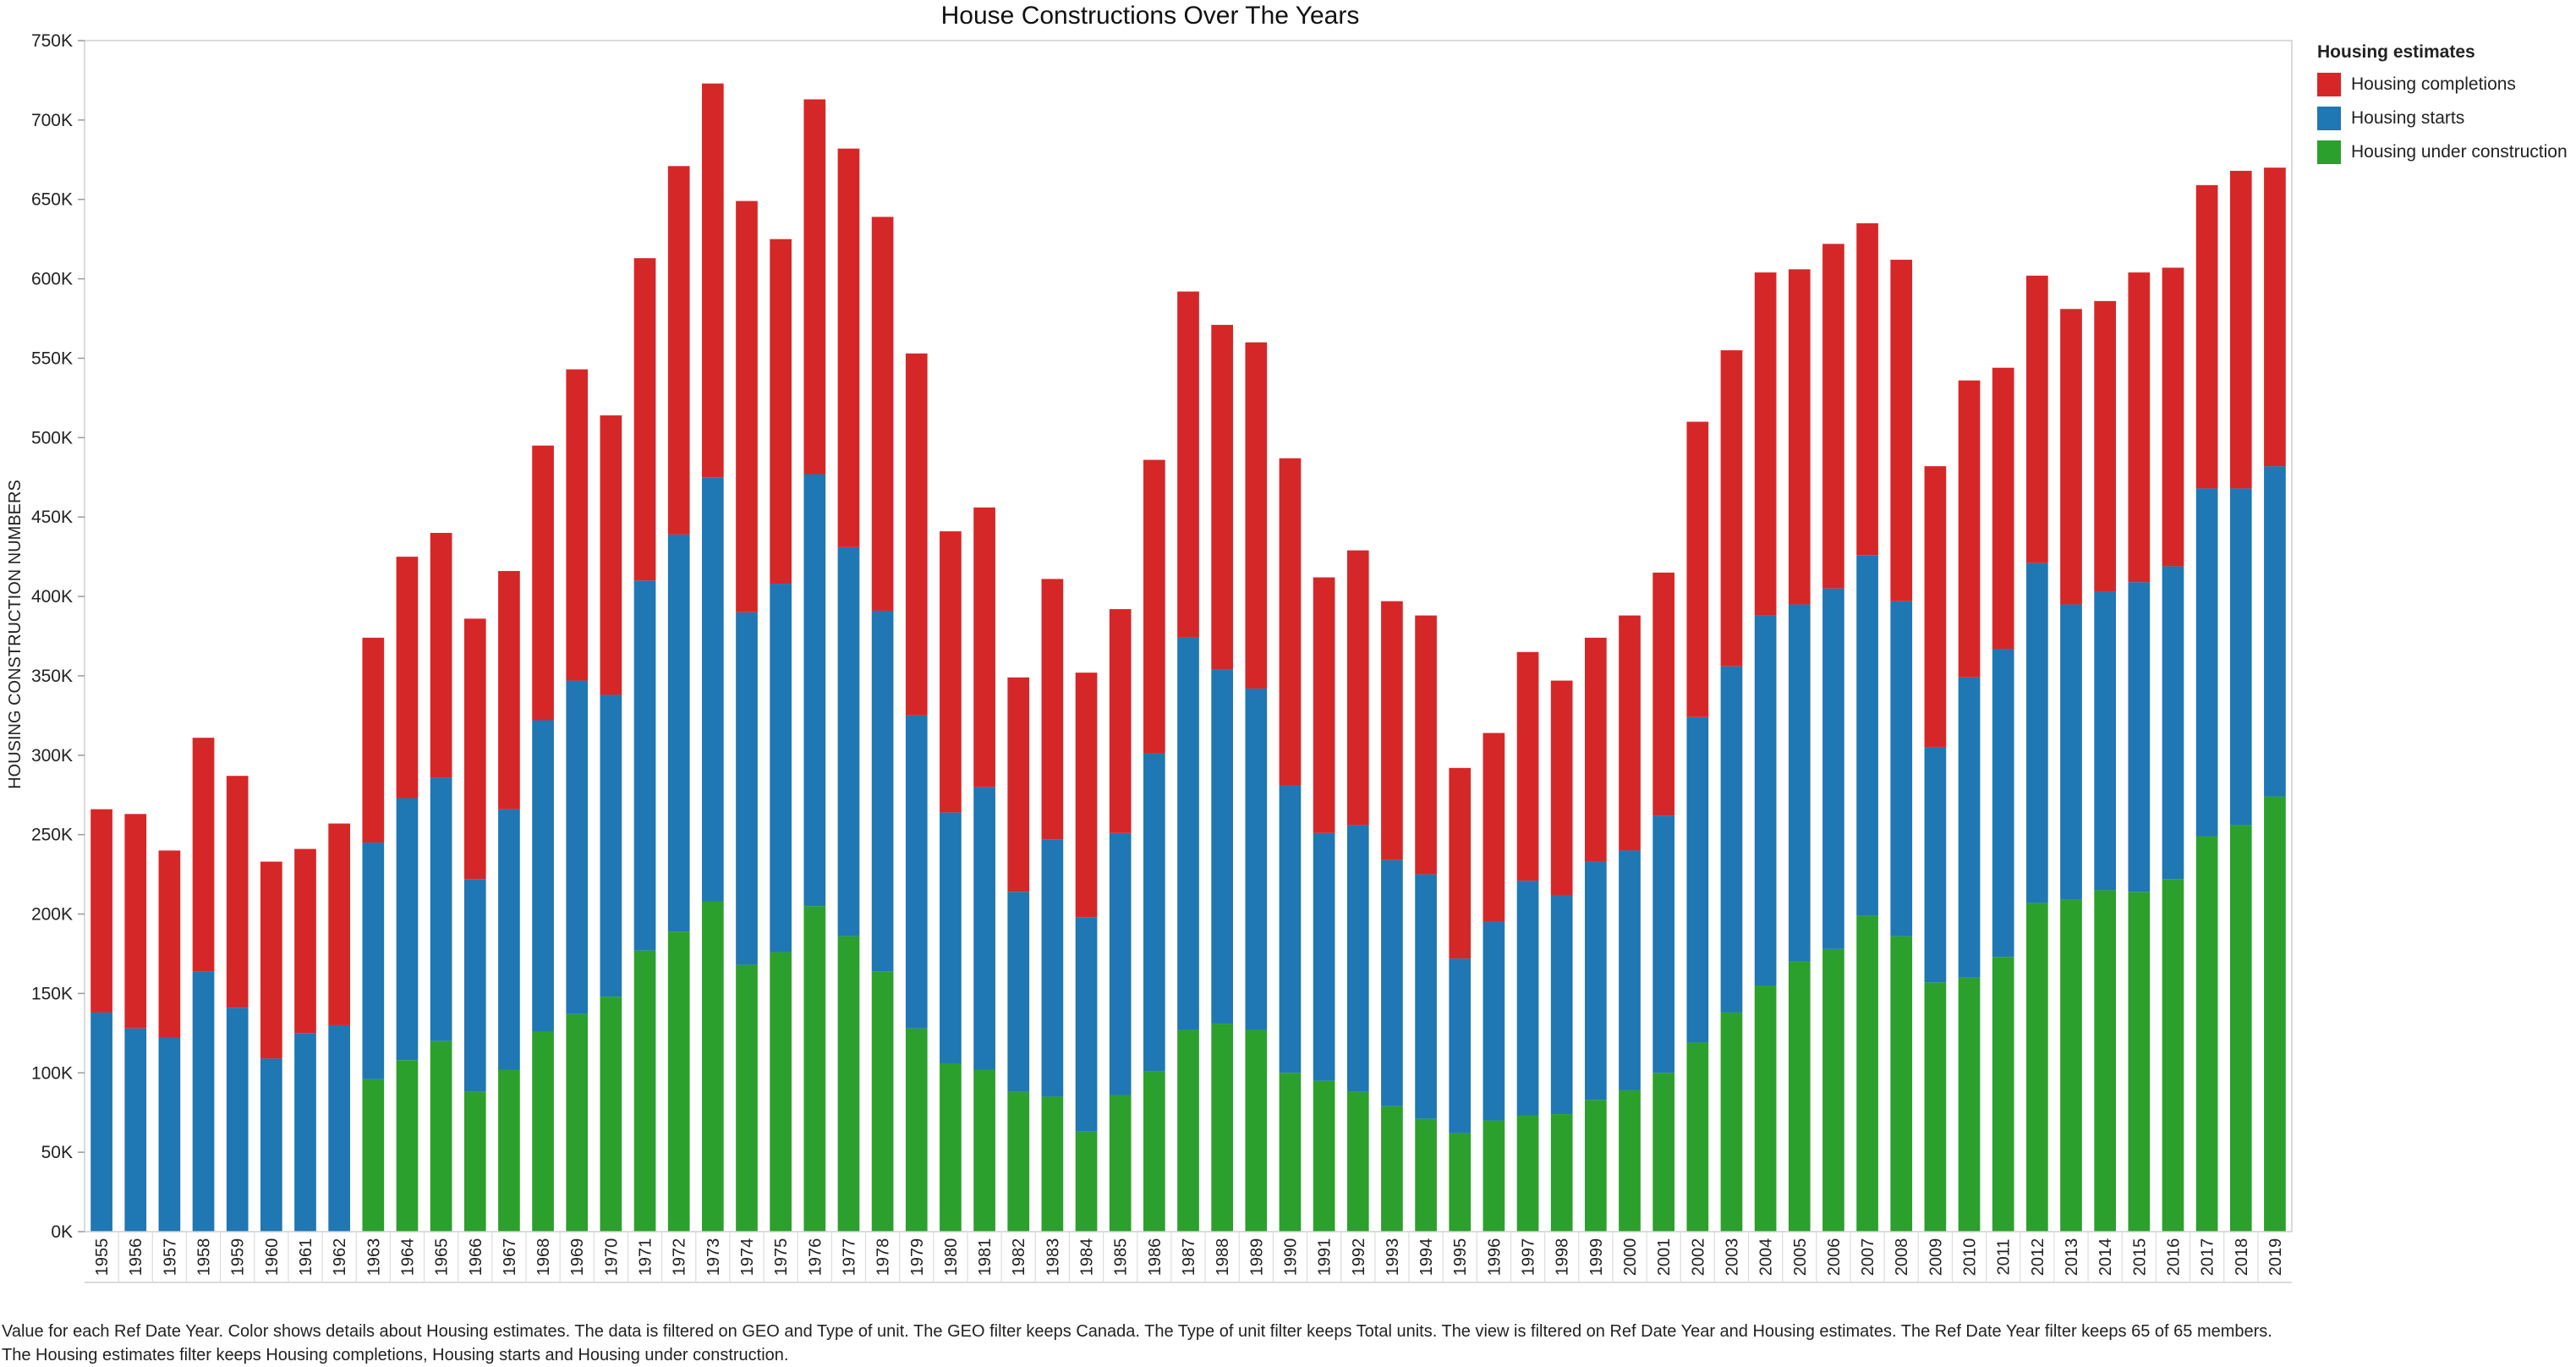 This screenshot has width=2576, height=1367. I want to click on legend-item-completions: Housing completions, so click(2442, 85).